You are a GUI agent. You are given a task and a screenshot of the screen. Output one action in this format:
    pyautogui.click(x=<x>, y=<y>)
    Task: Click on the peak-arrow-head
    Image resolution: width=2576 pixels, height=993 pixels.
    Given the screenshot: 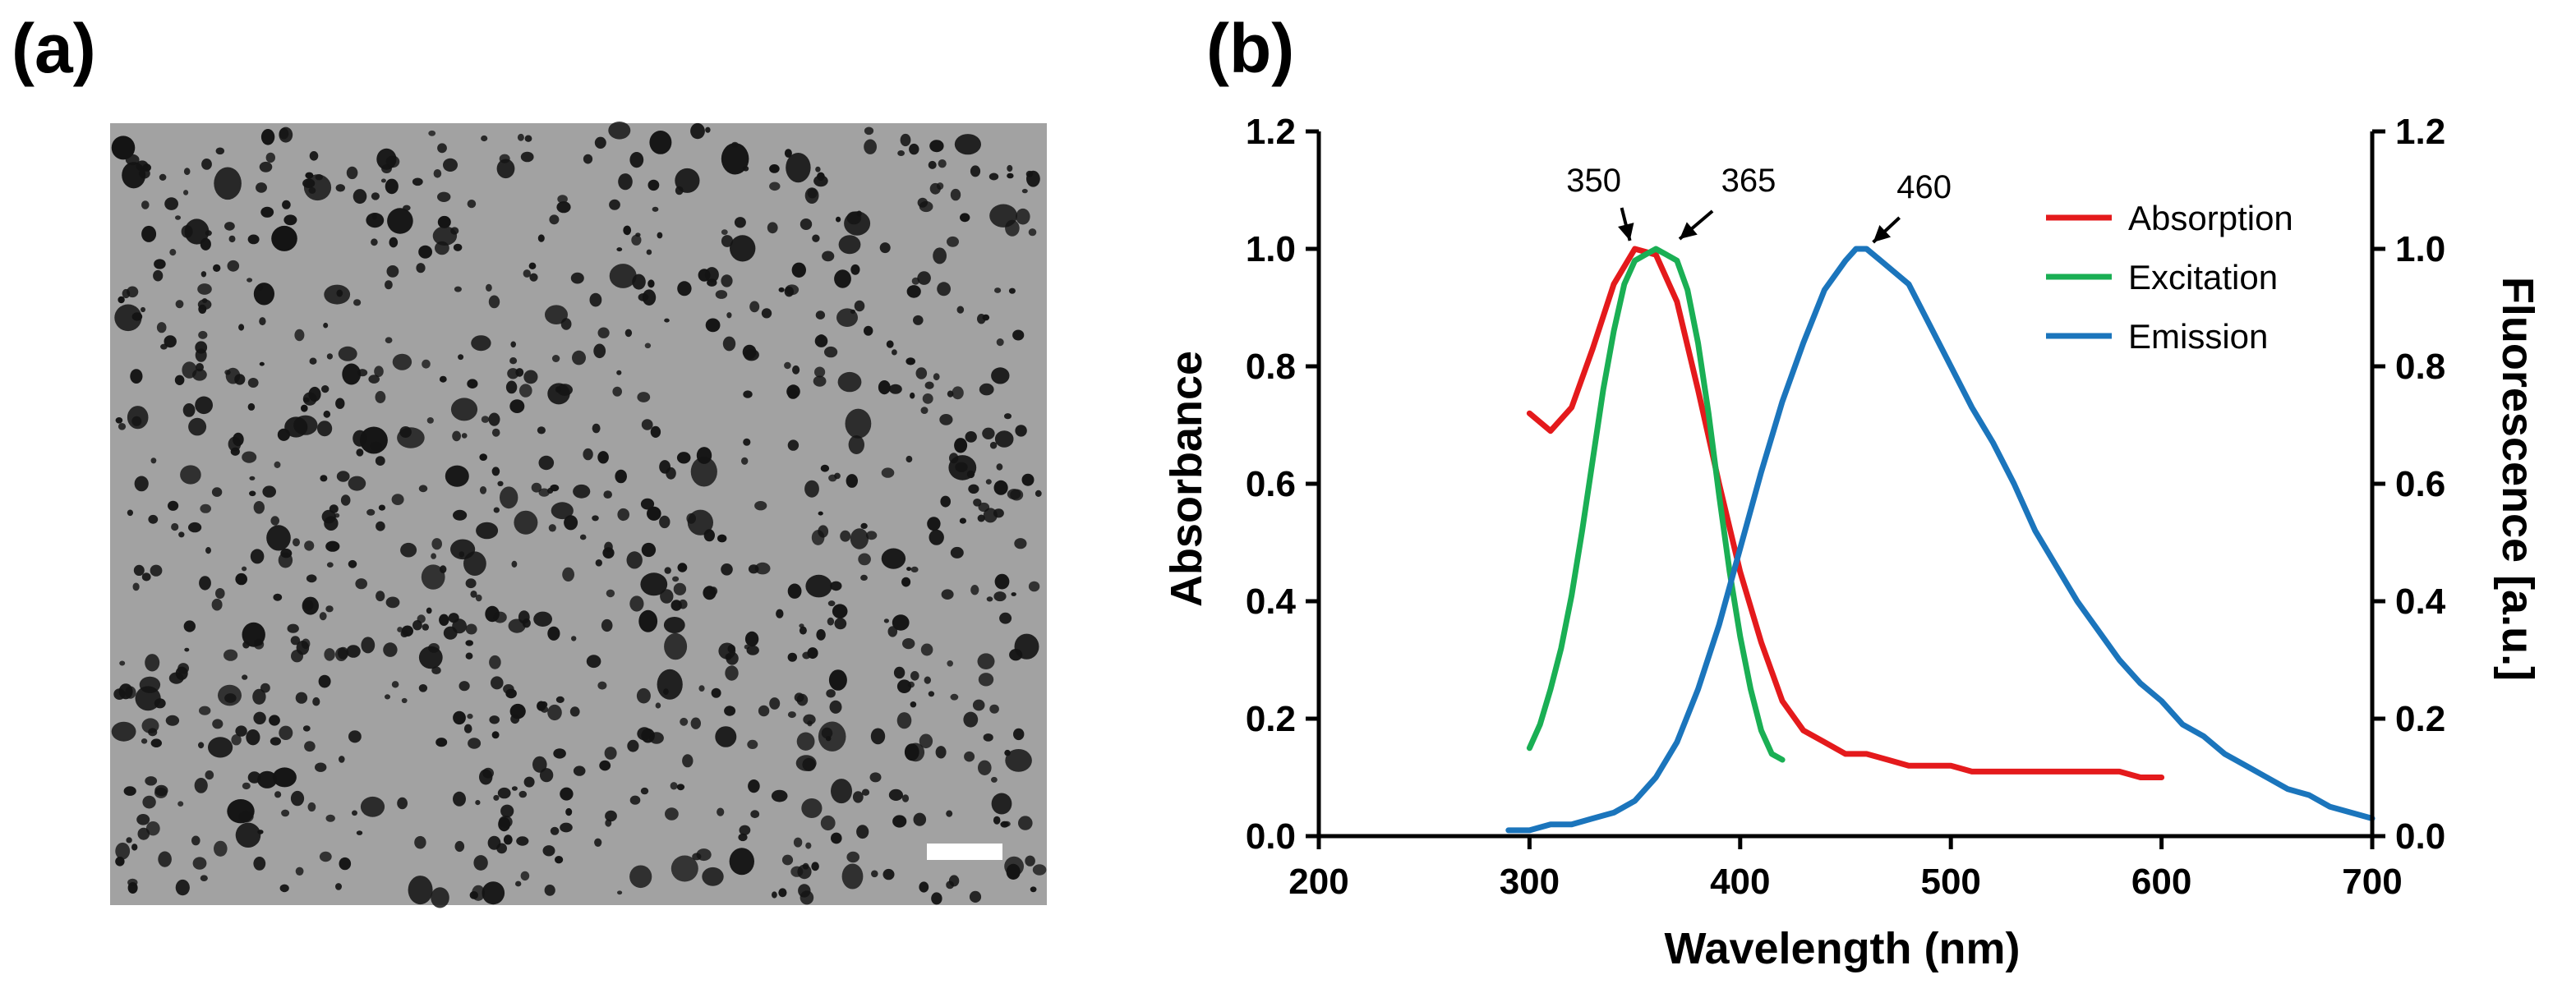 What is the action you would take?
    pyautogui.click(x=1882, y=233)
    